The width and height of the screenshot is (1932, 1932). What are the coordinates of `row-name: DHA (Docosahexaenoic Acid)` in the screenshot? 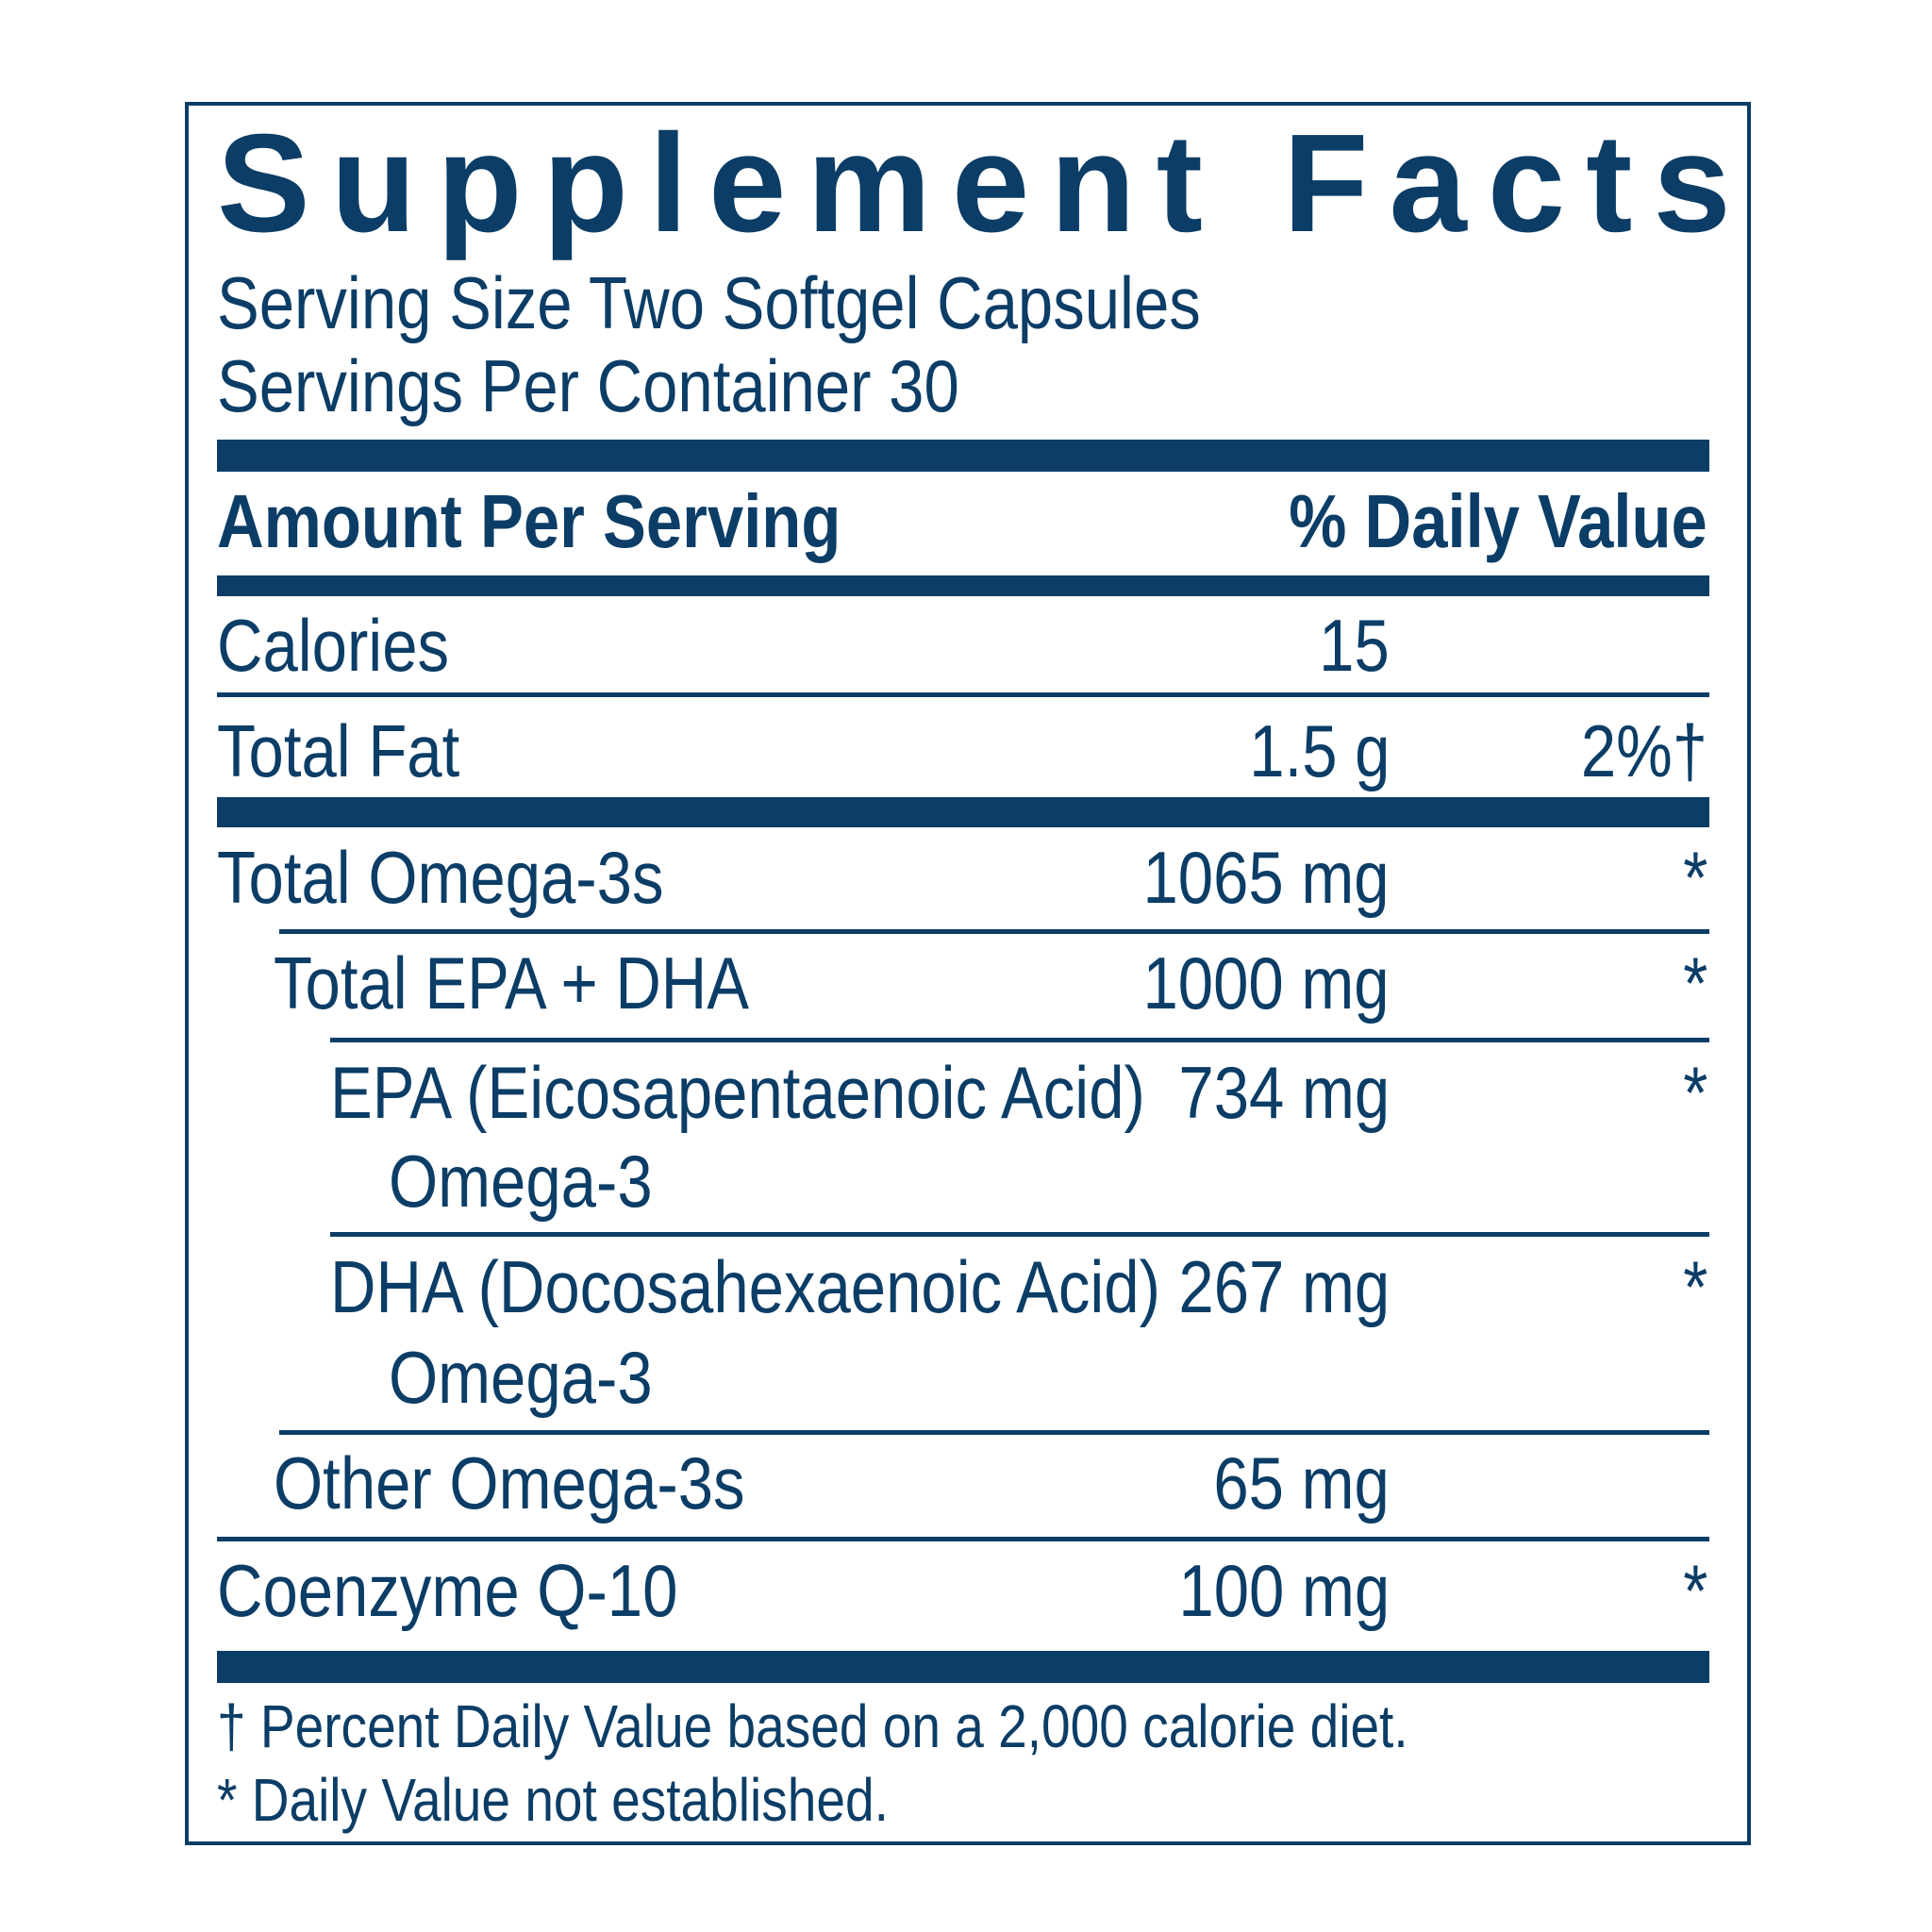 It's located at (745, 1287).